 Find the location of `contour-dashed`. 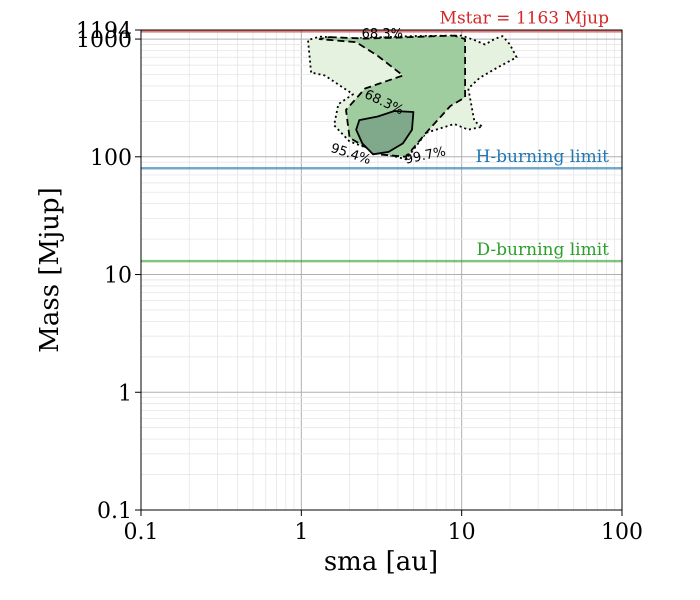

contour-dashed is located at coordinates (392, 96).